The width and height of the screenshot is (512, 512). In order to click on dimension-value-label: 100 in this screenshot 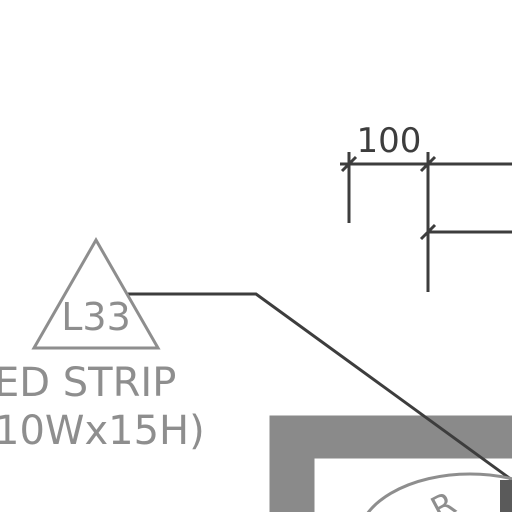, I will do `click(389, 141)`.